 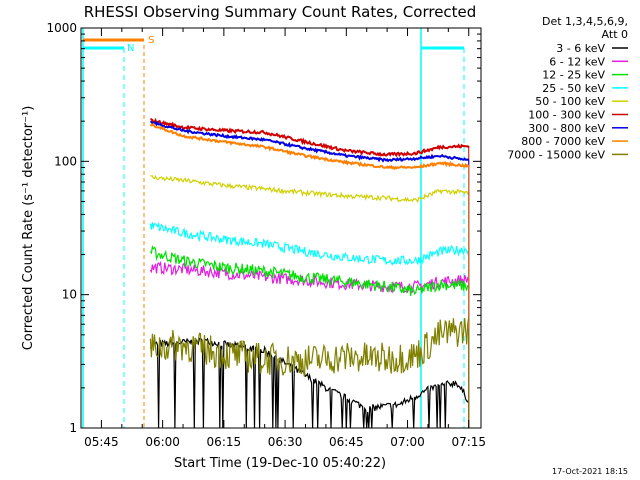 I want to click on legend-item-label: 7000 - 15000 keV, so click(x=556, y=154).